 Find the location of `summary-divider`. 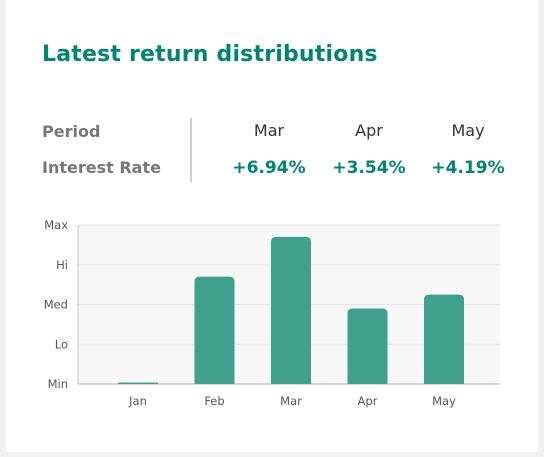

summary-divider is located at coordinates (191, 150).